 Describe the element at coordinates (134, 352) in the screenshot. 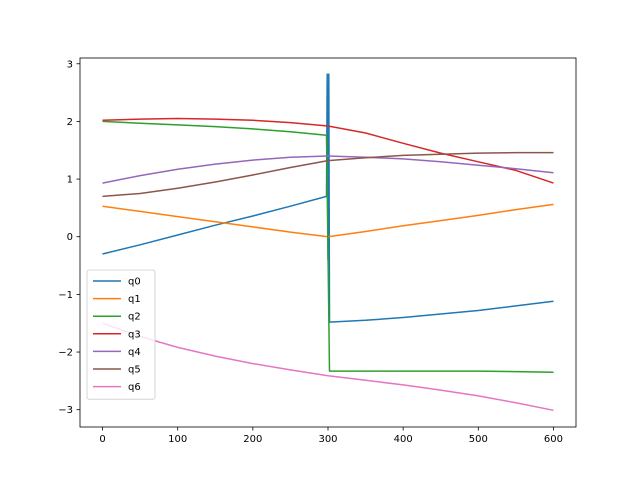

I see `legend-label-q4: q4` at that location.